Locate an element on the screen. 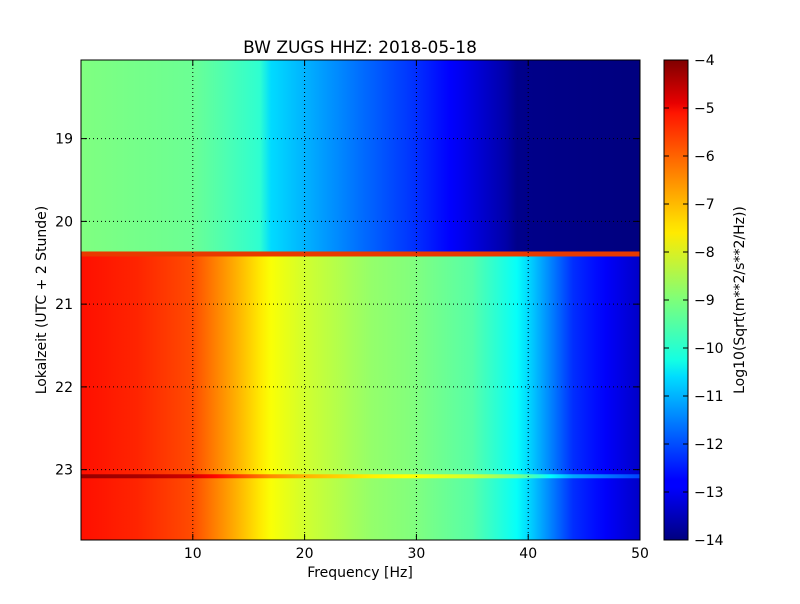 Image resolution: width=800 pixels, height=604 pixels. colorbar-tick-label: −10 is located at coordinates (709, 349).